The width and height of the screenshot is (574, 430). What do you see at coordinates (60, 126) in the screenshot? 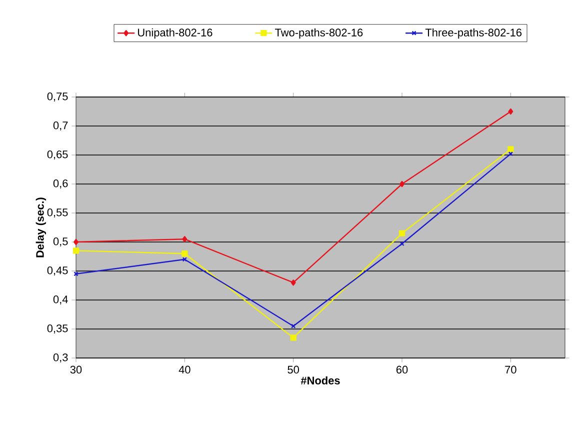
I see `y-tick-label: 0,7` at bounding box center [60, 126].